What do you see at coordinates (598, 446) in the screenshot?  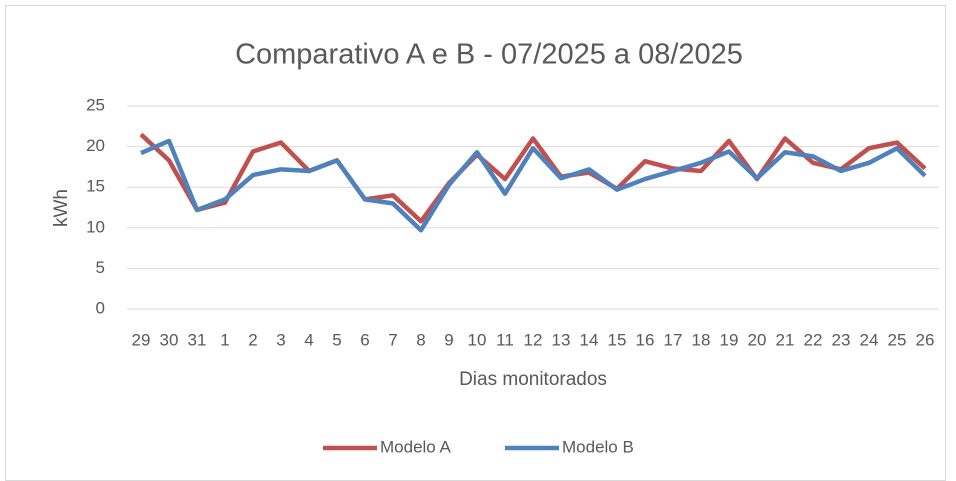 I see `legend-label: Modelo B` at bounding box center [598, 446].